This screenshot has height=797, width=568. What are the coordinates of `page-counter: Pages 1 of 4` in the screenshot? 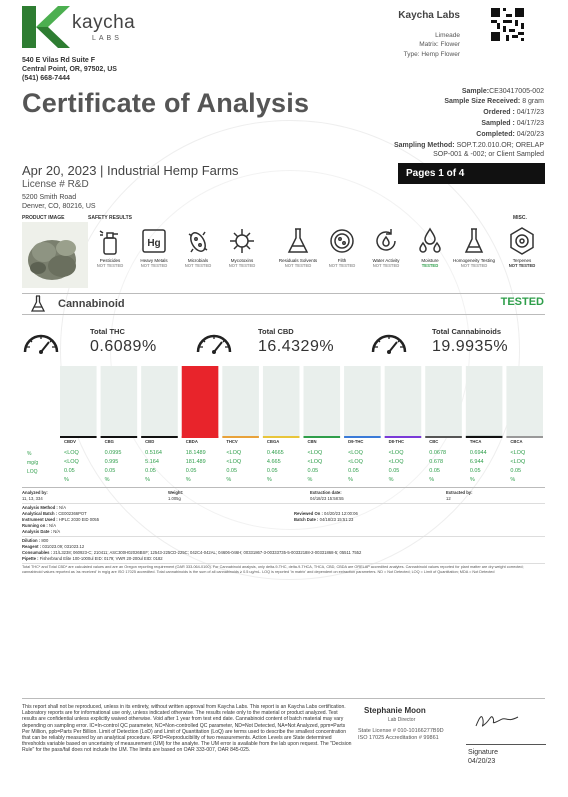 It's located at (471, 173).